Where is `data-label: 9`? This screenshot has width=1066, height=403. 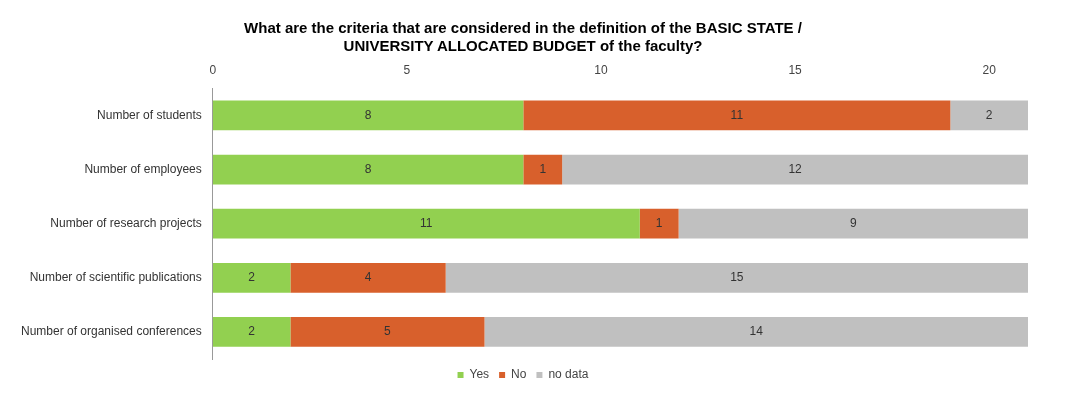 data-label: 9 is located at coordinates (853, 223).